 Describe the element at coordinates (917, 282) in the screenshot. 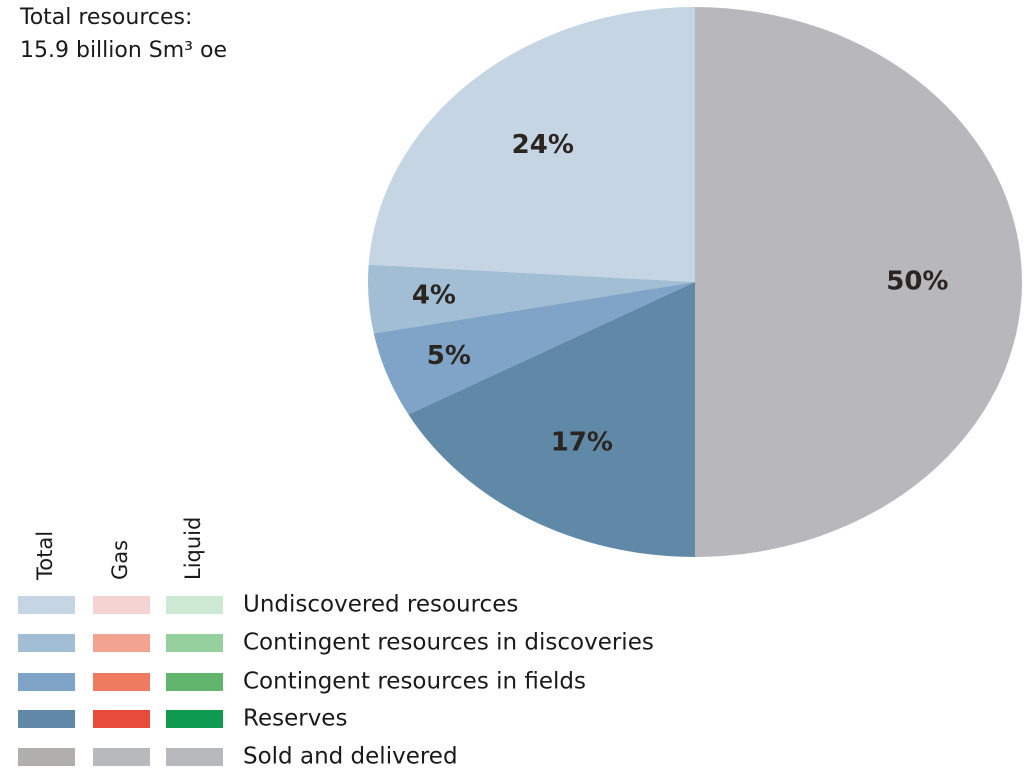

I see `data-label: 50%` at that location.